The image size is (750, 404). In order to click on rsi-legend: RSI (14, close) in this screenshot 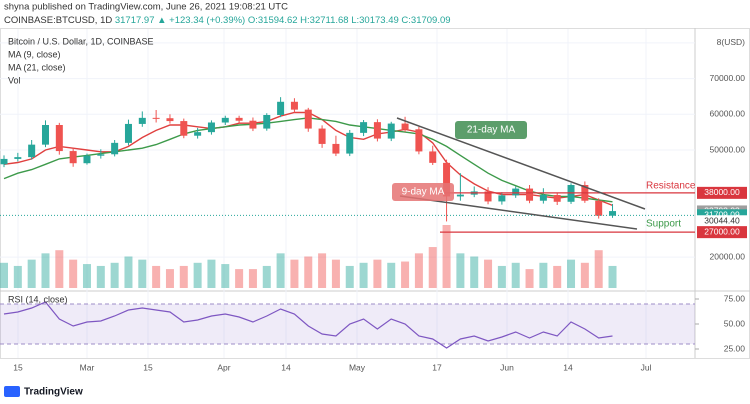, I will do `click(38, 299)`.